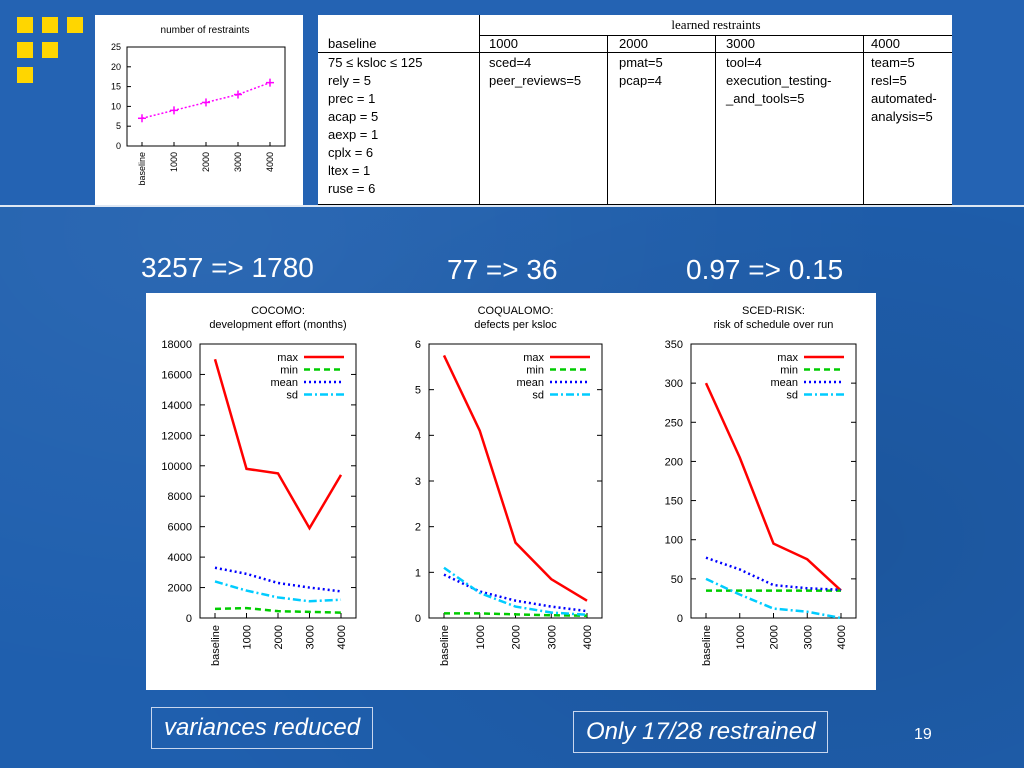 The height and width of the screenshot is (768, 1024). I want to click on y-tick-label: 14000, so click(176, 406).